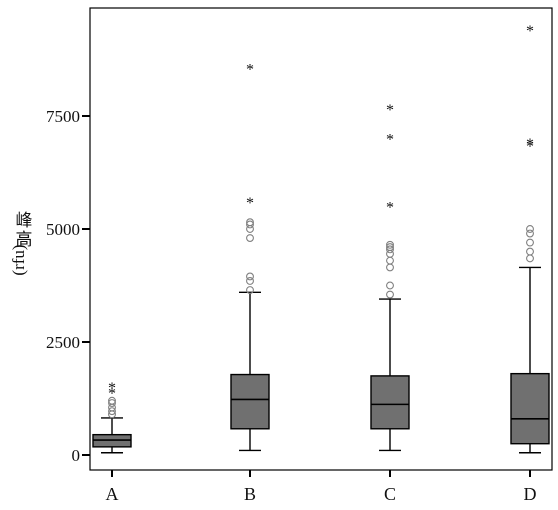 This screenshot has height=510, width=558. I want to click on y-axis-label-unit: (rfu), so click(18, 259).